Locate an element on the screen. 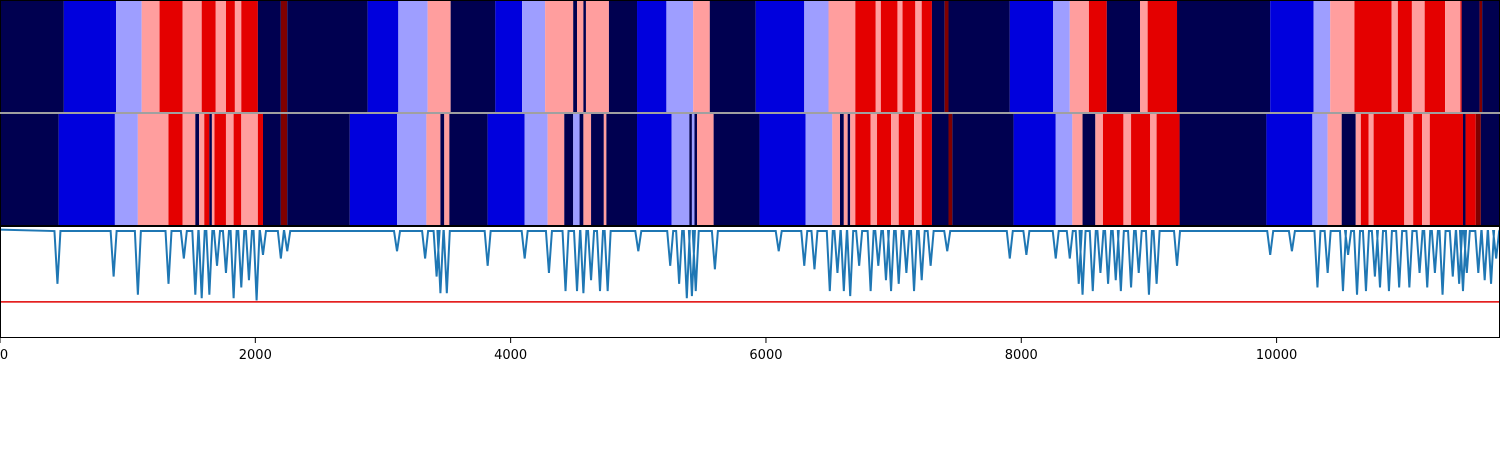 The width and height of the screenshot is (1500, 450). x-tick-label: 2000 is located at coordinates (255, 355).